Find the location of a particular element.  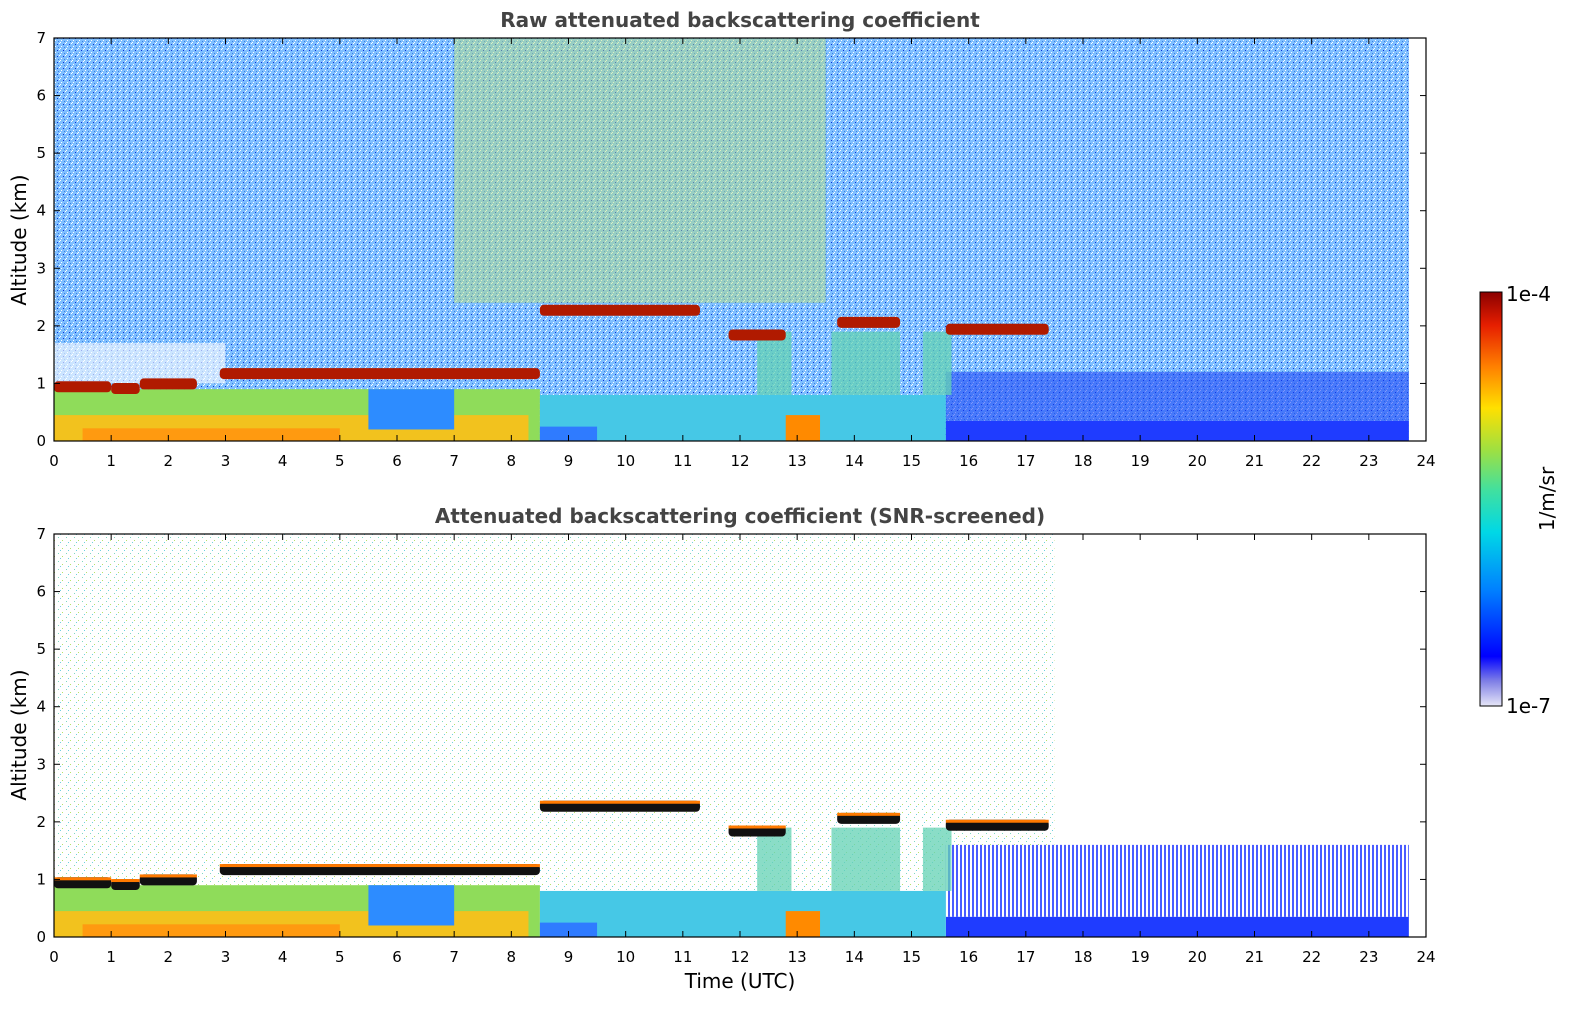

x-tick-label: 1 is located at coordinates (111, 461).